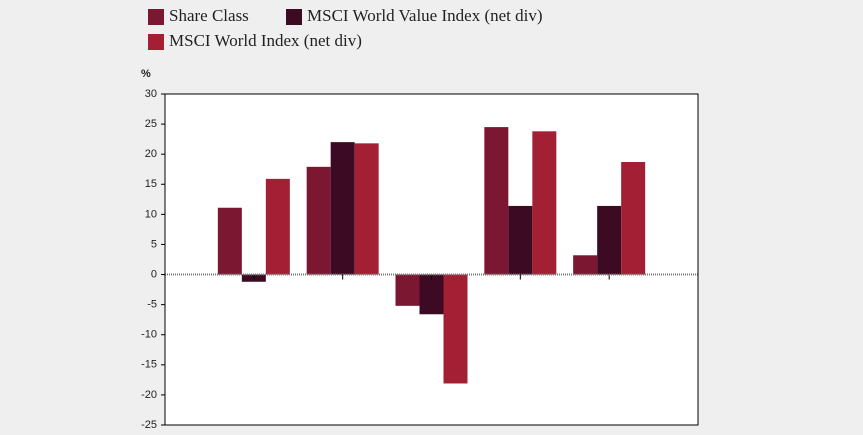 The image size is (863, 435). Describe the element at coordinates (149, 365) in the screenshot. I see `y-tick-label: -15` at that location.